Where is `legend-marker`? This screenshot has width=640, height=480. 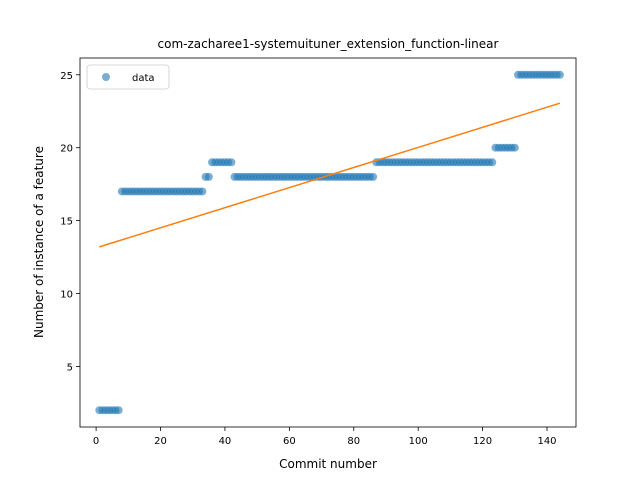 legend-marker is located at coordinates (106, 77).